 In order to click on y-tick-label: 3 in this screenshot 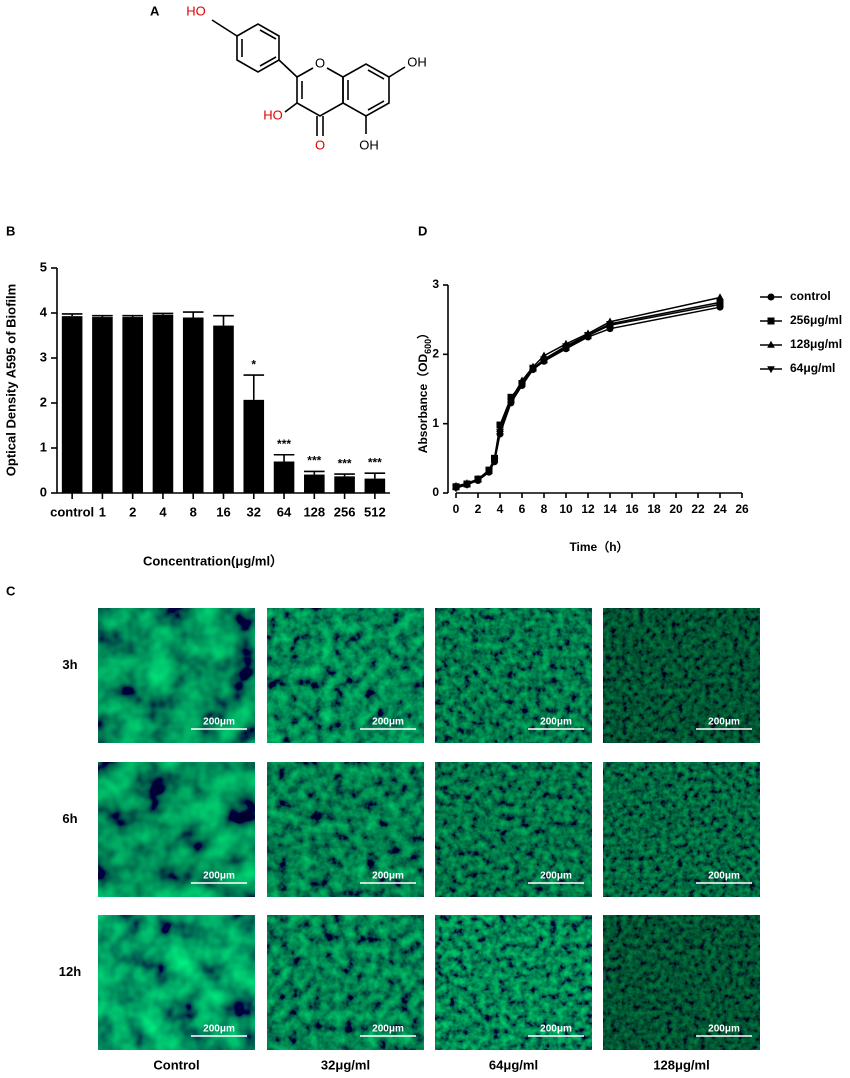, I will do `click(43, 356)`.